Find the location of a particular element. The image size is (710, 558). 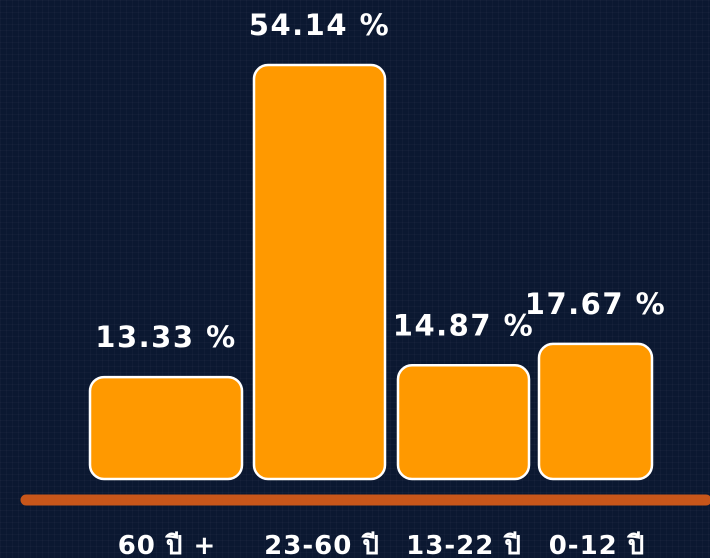

value-label-3: 14.87 % is located at coordinates (463, 325).